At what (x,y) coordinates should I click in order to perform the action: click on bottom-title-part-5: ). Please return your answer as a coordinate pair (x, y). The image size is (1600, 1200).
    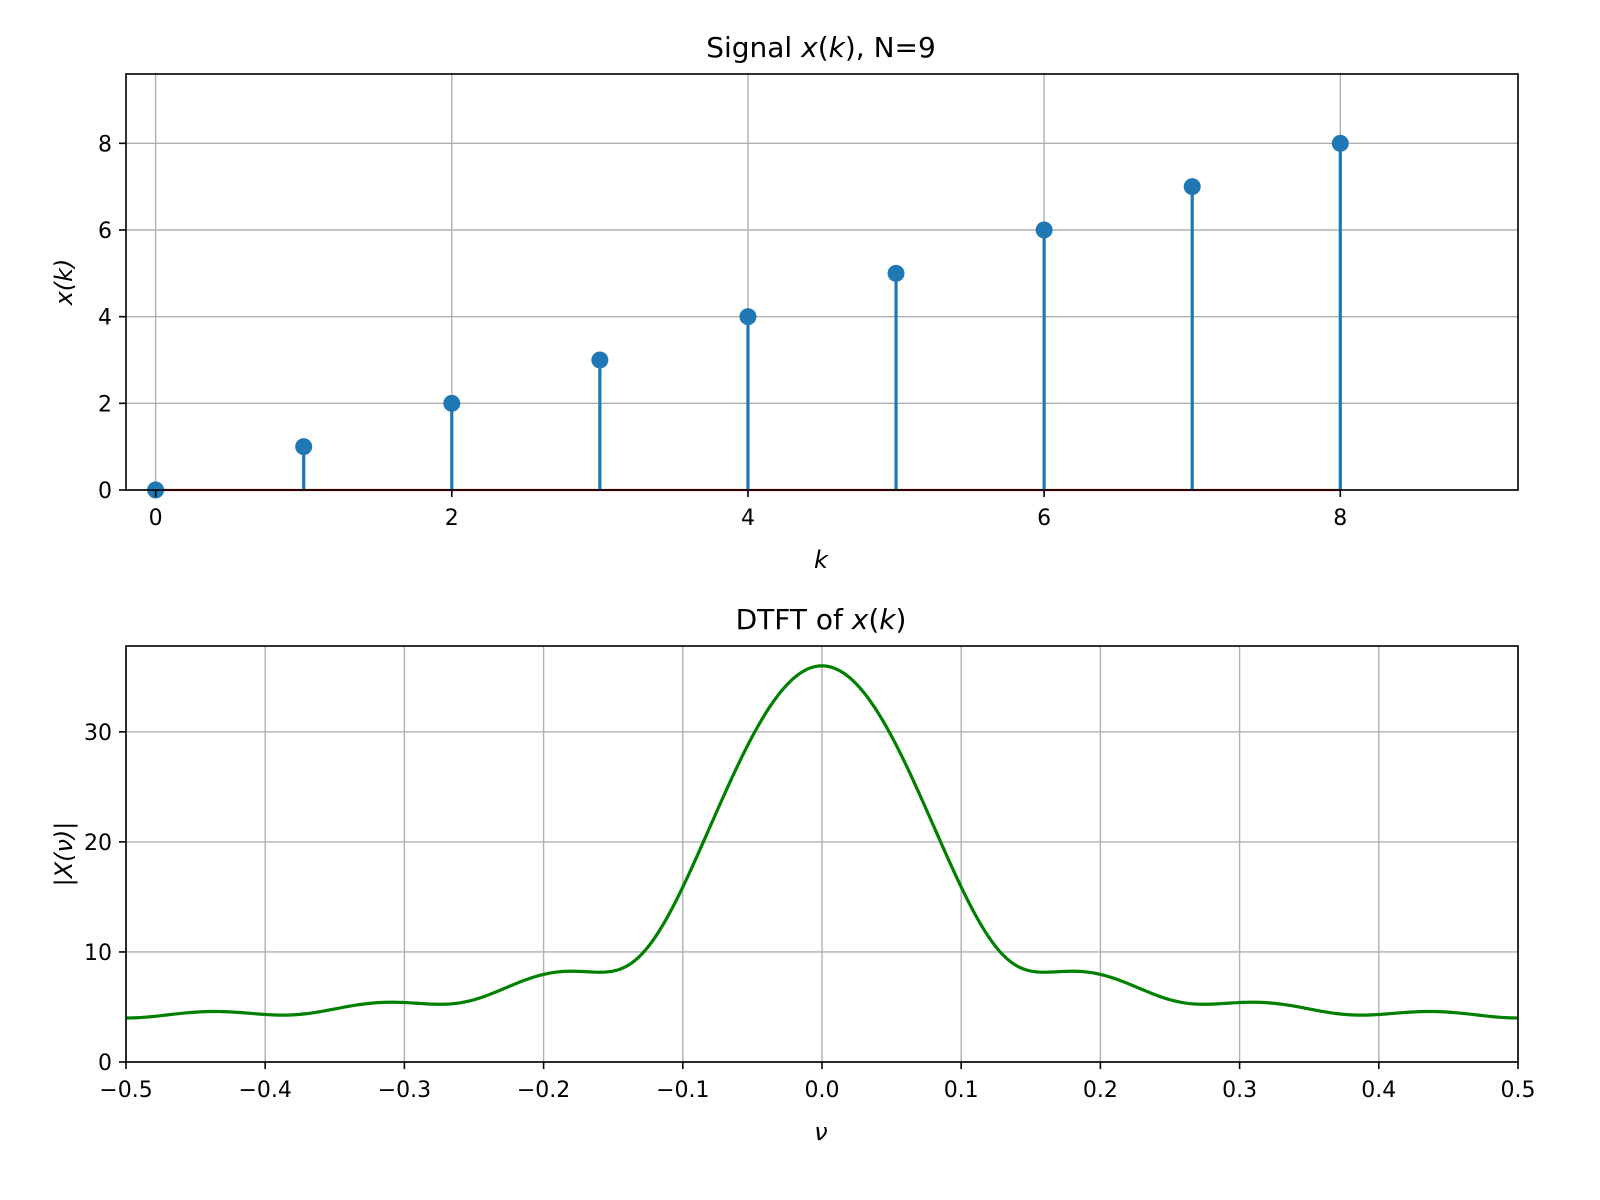
    Looking at the image, I should click on (900, 619).